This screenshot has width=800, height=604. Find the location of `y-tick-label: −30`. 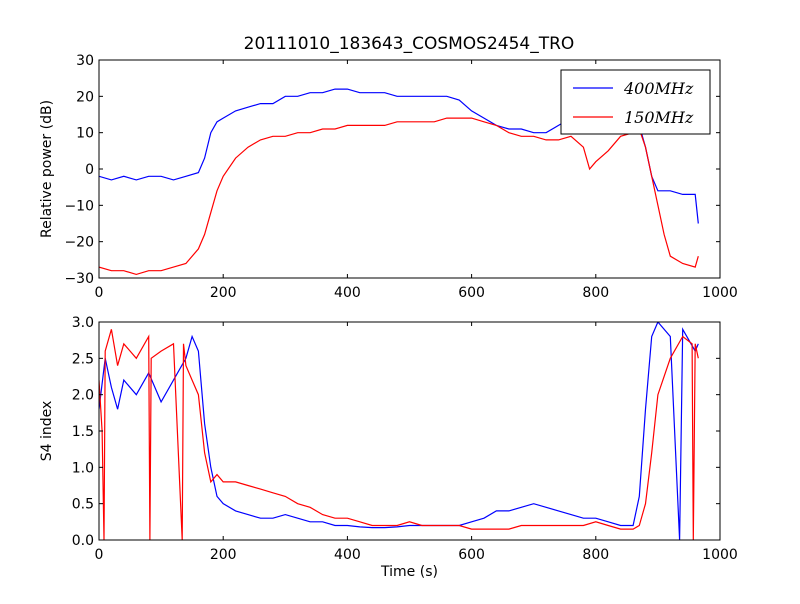

y-tick-label: −30 is located at coordinates (79, 279).